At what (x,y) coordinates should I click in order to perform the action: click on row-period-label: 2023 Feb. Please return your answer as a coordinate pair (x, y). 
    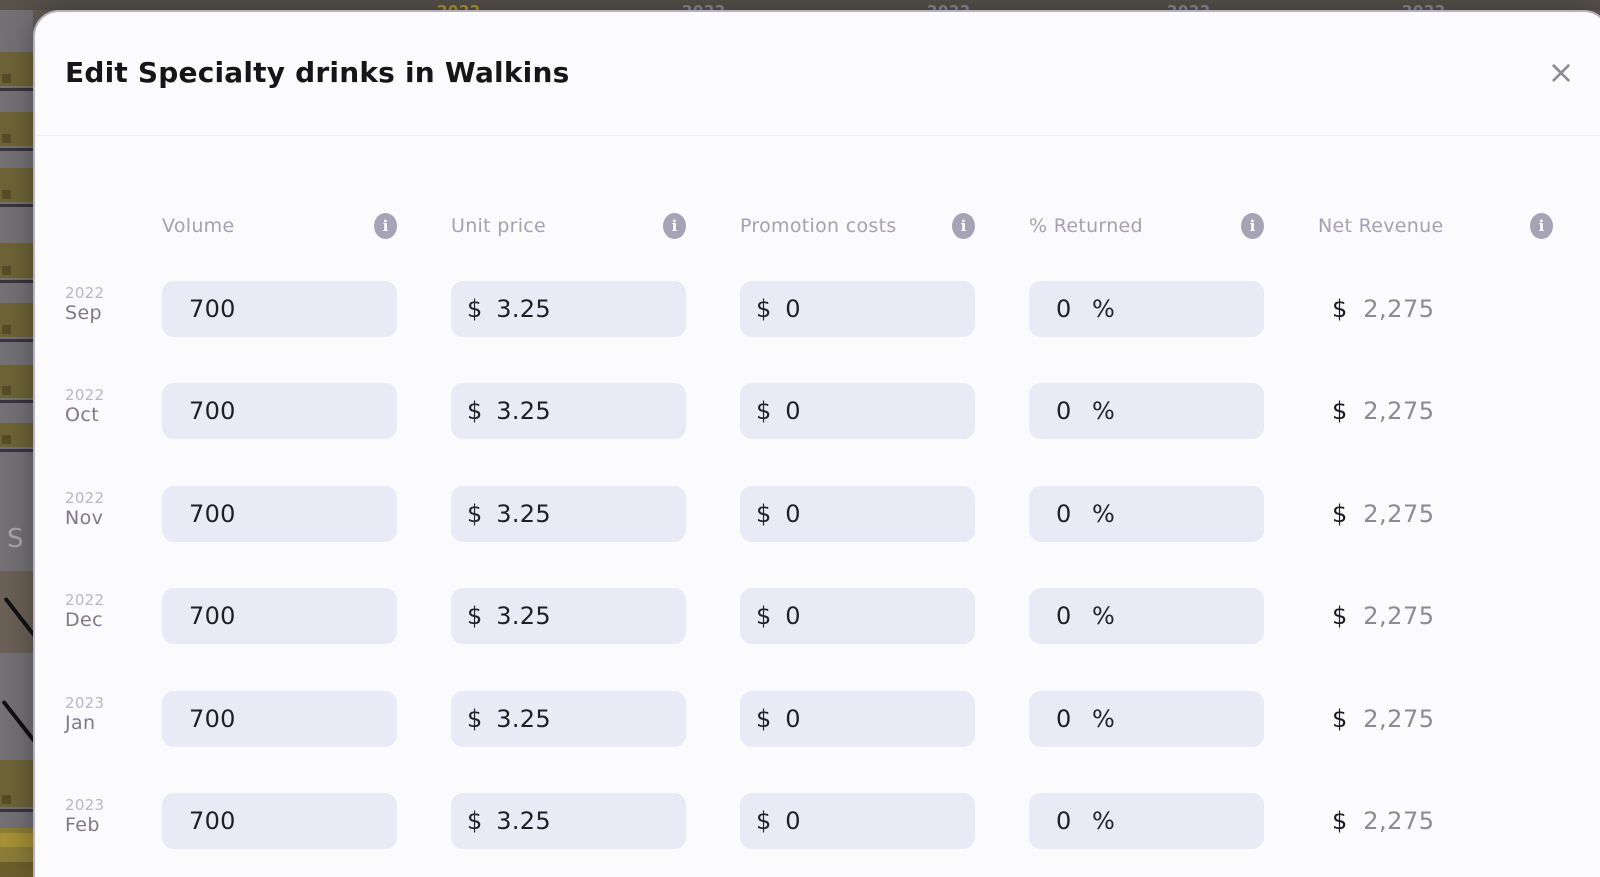
    Looking at the image, I should click on (84, 816).